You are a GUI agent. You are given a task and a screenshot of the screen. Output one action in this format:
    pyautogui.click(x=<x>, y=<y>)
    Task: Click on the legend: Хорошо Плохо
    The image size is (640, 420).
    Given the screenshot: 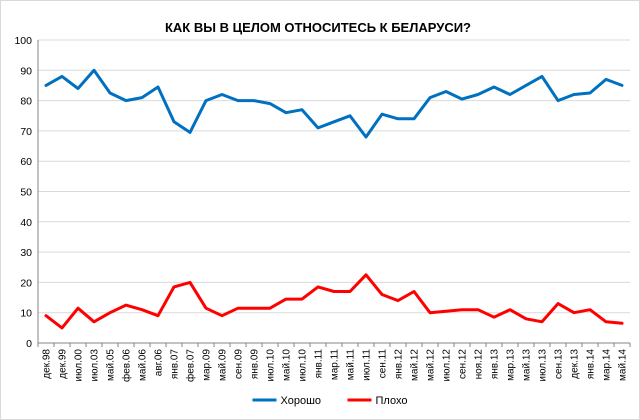 What is the action you would take?
    pyautogui.click(x=330, y=401)
    